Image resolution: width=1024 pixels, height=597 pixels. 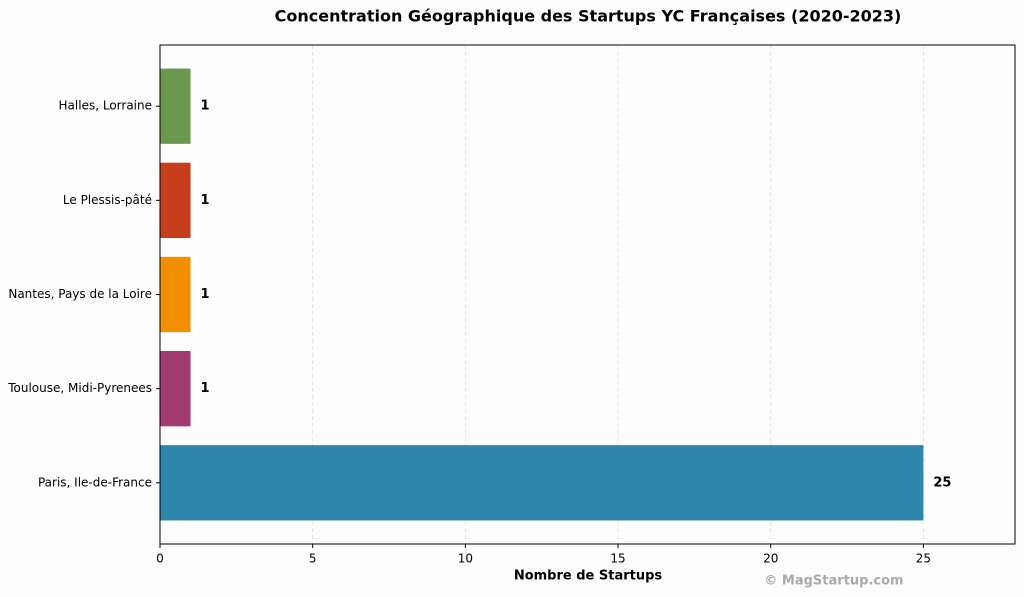 What do you see at coordinates (313, 559) in the screenshot?
I see `x-tick-label: 5` at bounding box center [313, 559].